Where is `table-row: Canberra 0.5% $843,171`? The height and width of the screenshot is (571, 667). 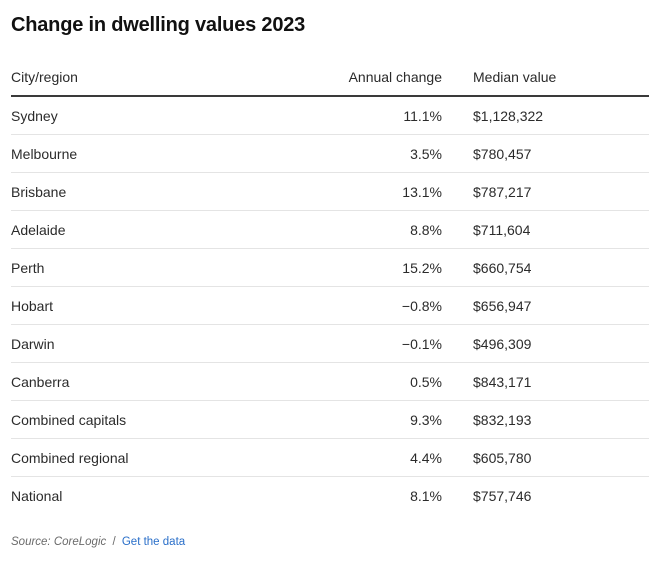 table-row: Canberra 0.5% $843,171 is located at coordinates (330, 381).